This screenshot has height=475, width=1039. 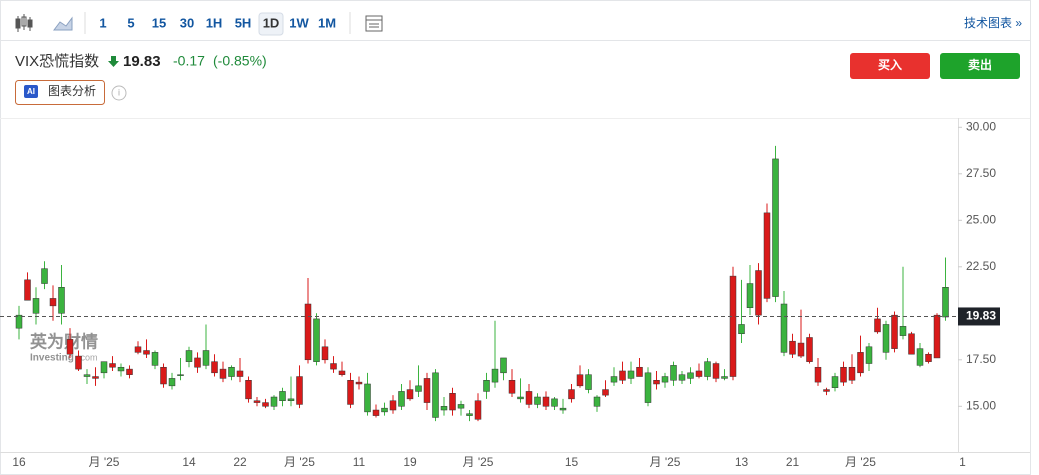 I want to click on change-pct: (-0.85%), so click(x=240, y=61).